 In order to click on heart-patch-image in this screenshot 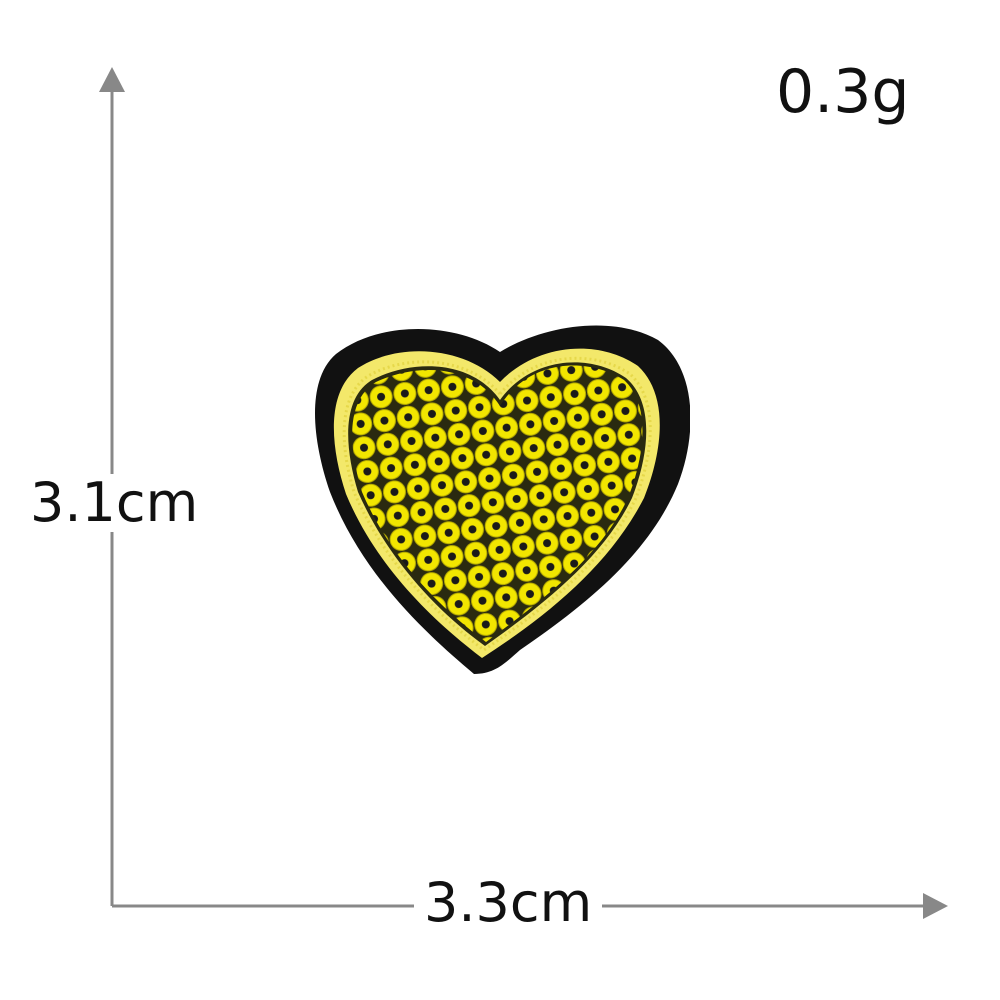, I will do `click(500, 500)`.